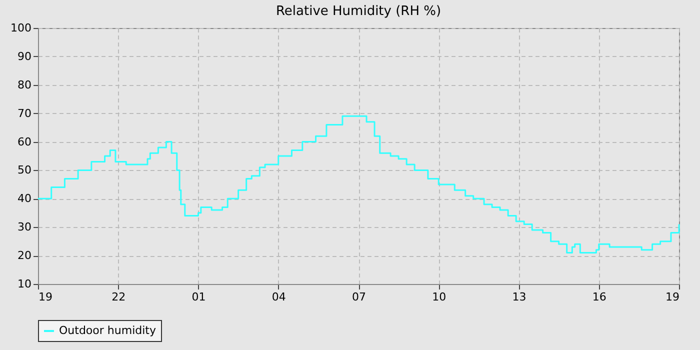 This screenshot has height=350, width=700. I want to click on y-tick-label: 100, so click(21, 28).